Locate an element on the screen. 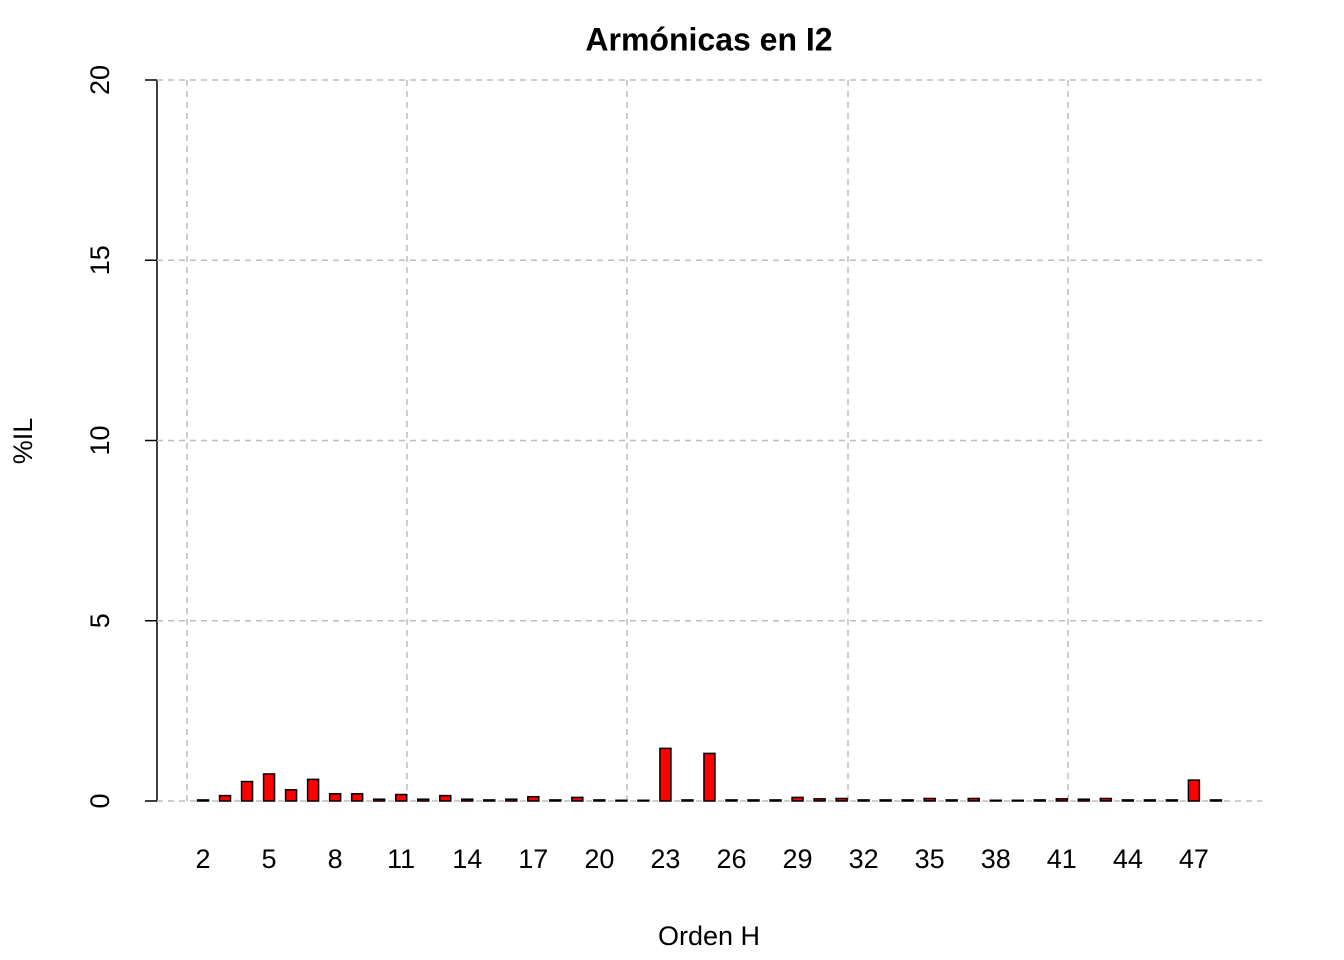  x-tick-label: 23 is located at coordinates (665, 859).